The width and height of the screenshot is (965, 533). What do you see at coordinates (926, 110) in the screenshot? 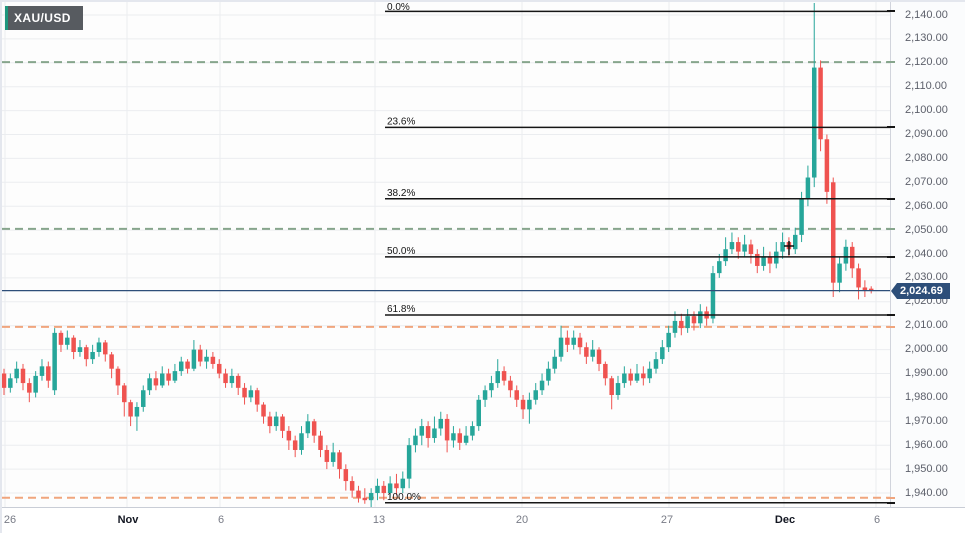
I see `y-axis-label: 2,100.00` at bounding box center [926, 110].